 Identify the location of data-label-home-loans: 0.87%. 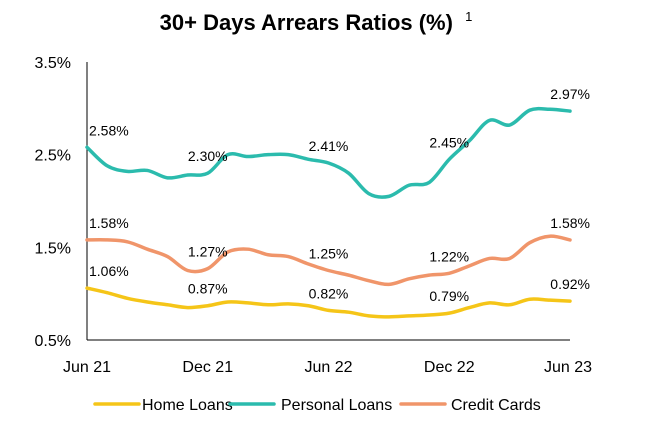
(208, 289).